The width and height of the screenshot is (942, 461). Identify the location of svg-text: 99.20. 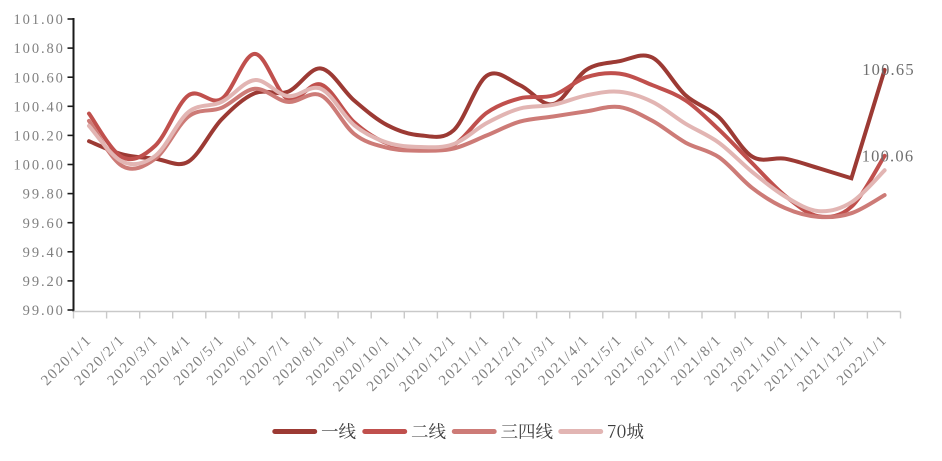
(44, 282).